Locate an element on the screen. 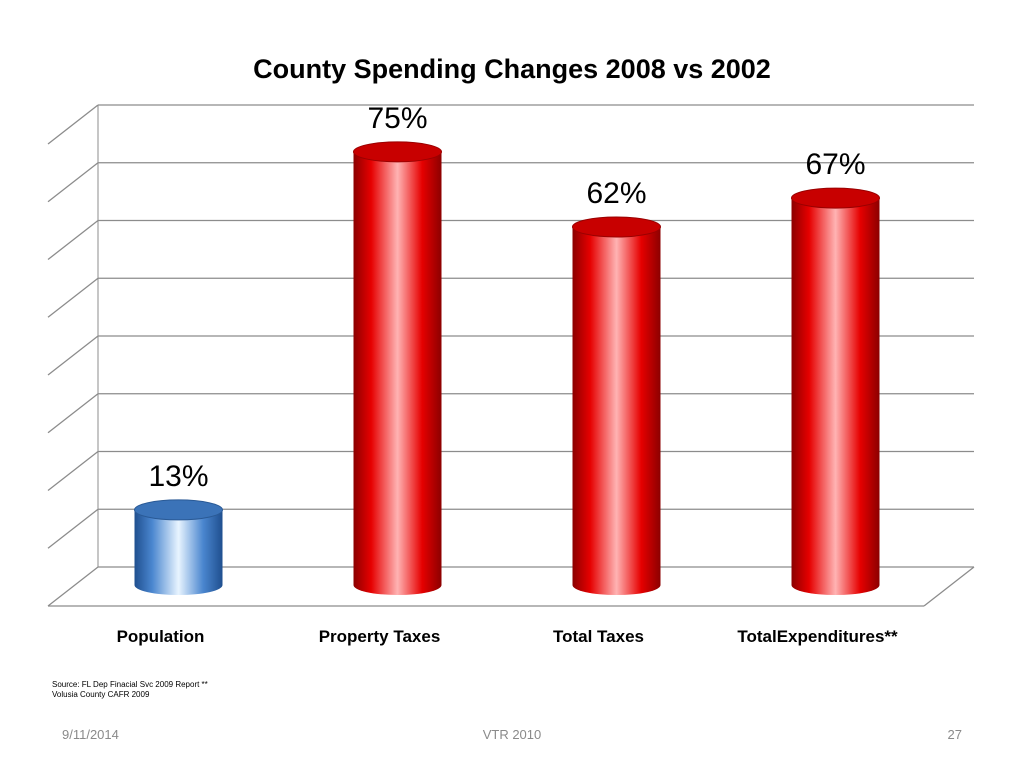 This screenshot has height=768, width=1024. footer-center-text: VTR 2010 is located at coordinates (512, 734).